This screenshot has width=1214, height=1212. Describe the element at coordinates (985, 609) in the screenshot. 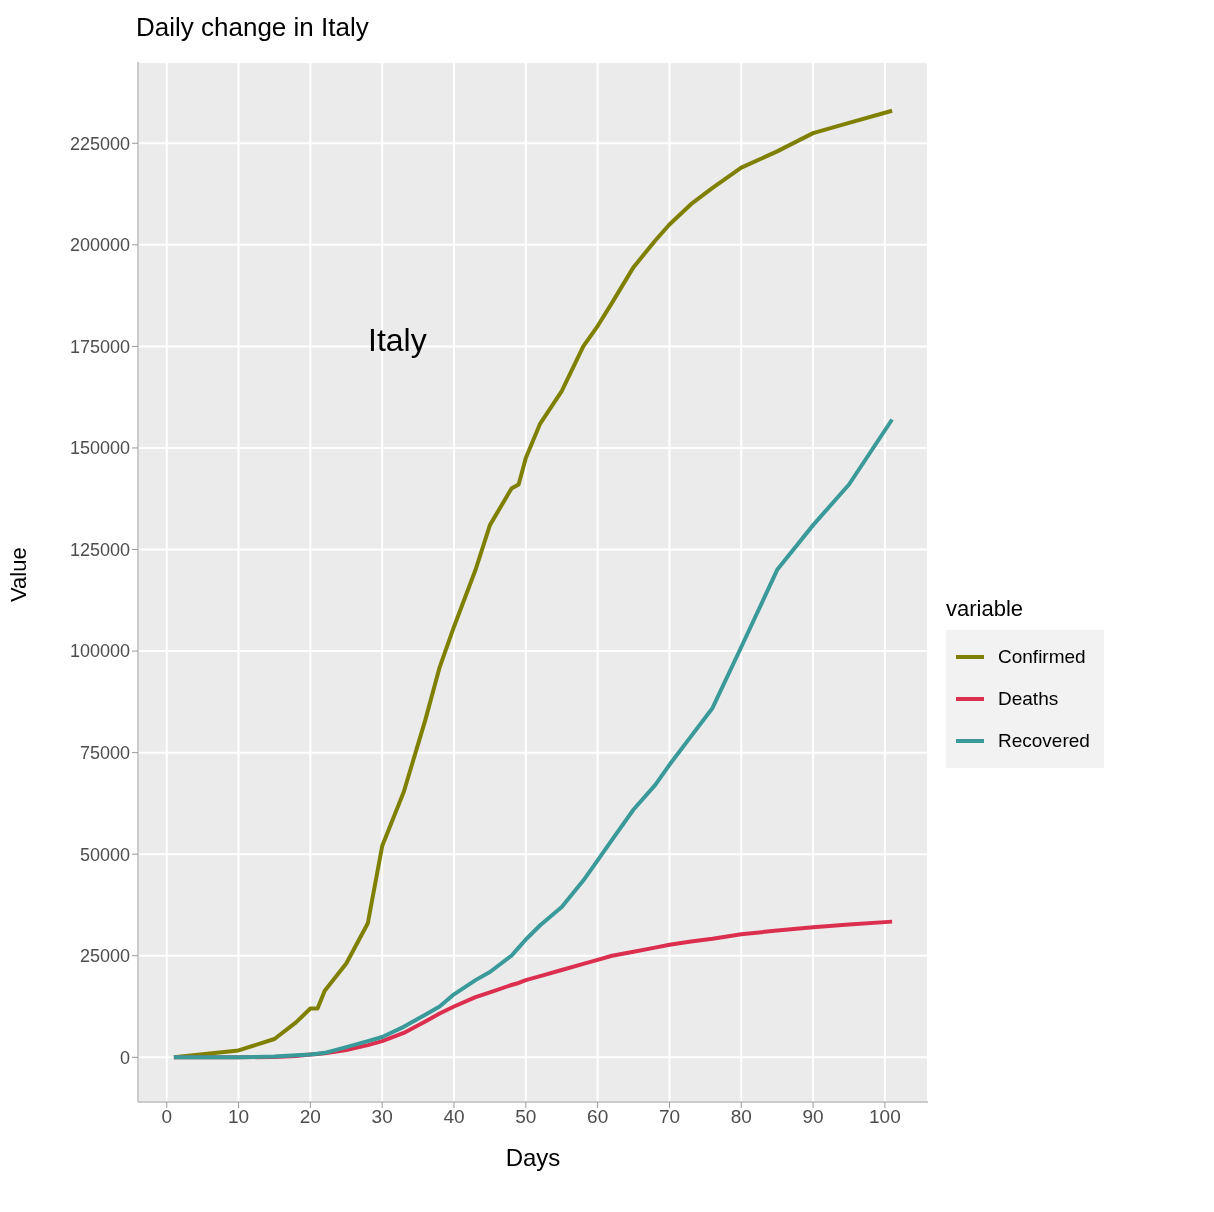

I see `legend-title: variable` at that location.